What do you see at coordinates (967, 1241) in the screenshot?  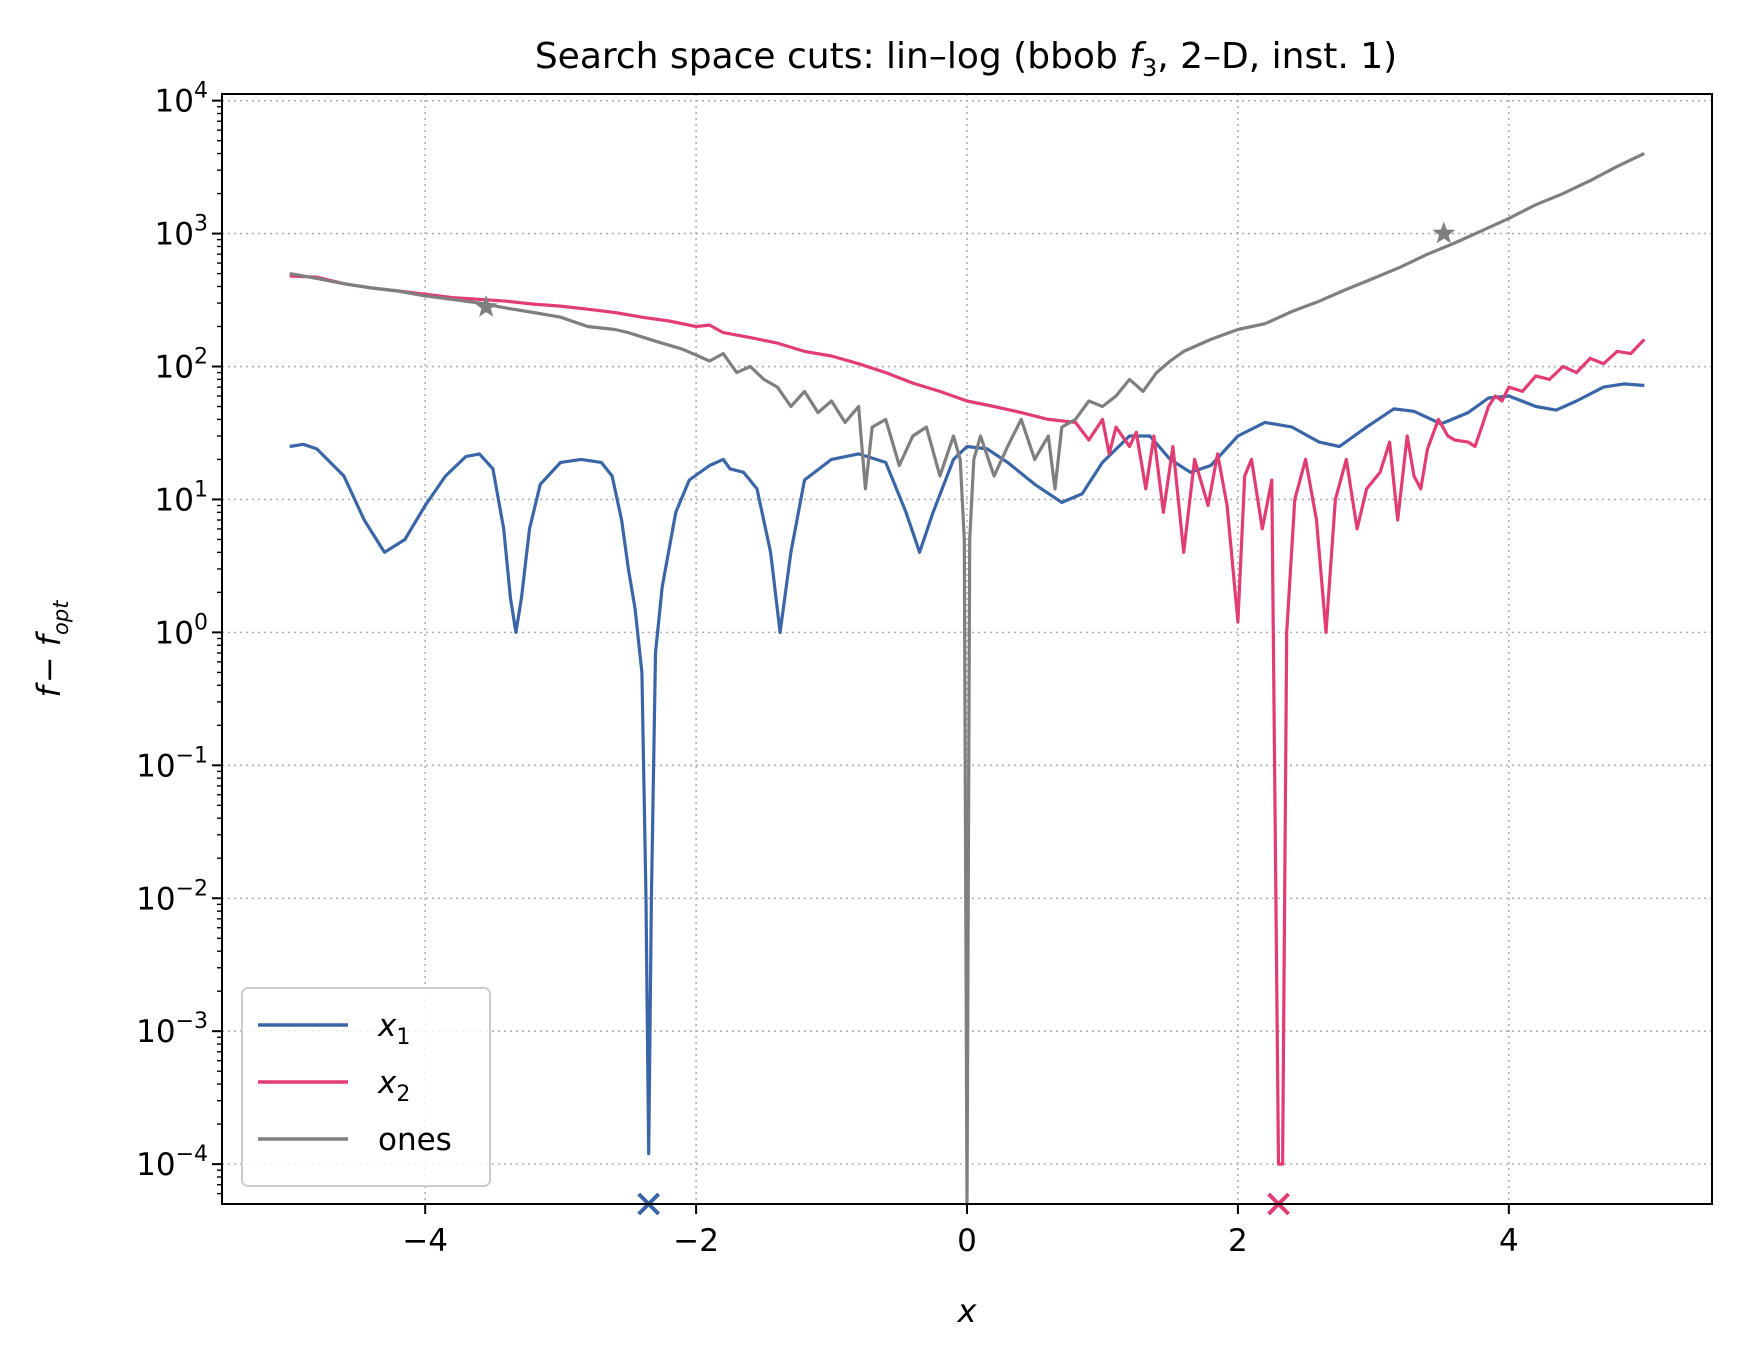 I see `x-tick-label: 0` at bounding box center [967, 1241].